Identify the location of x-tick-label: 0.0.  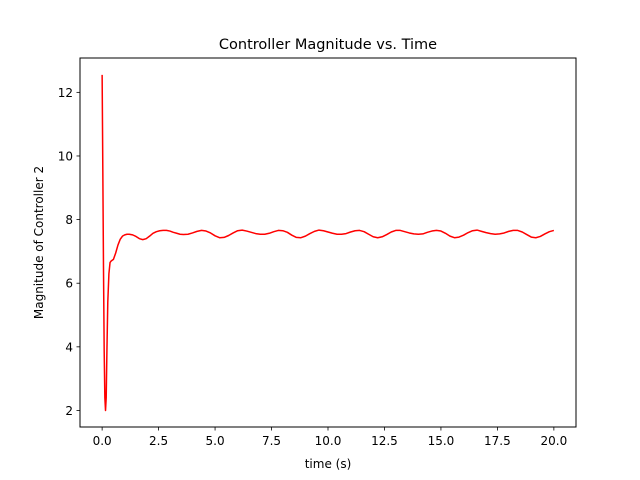
(102, 441).